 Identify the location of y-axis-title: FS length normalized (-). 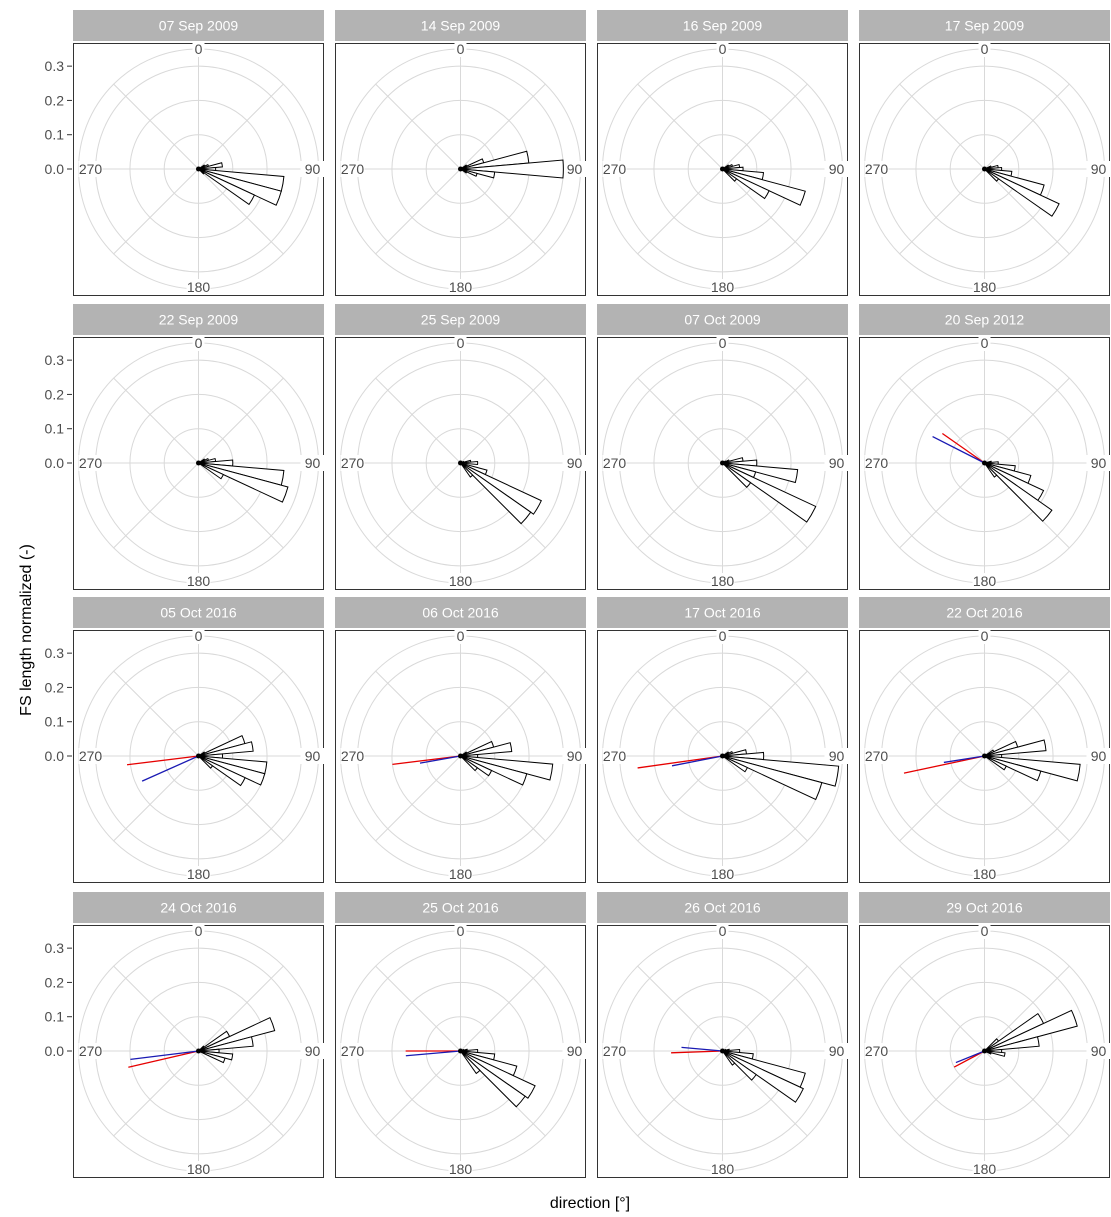
(26, 630).